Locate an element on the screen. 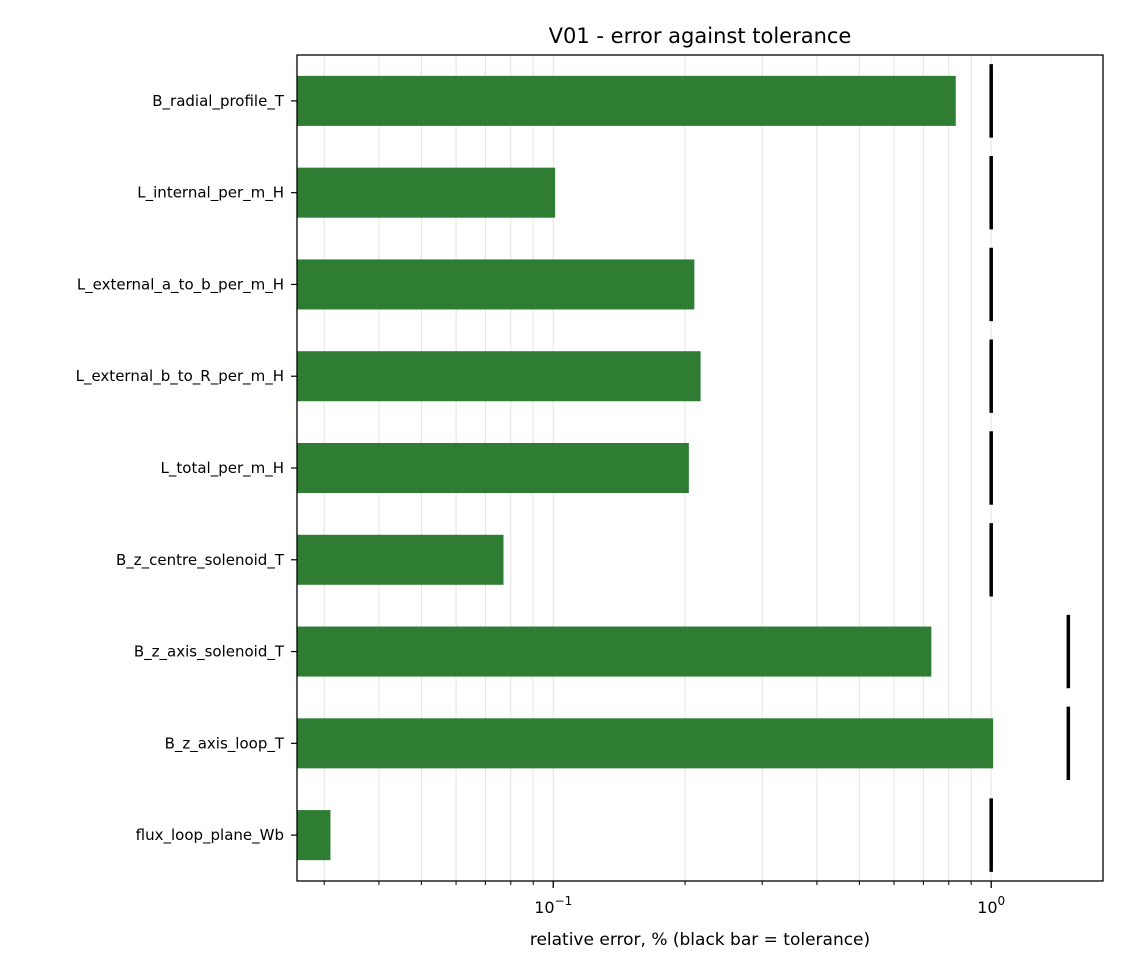 The image size is (1125, 975). y-tick-label: L_internal_per_m_H is located at coordinates (210, 193).